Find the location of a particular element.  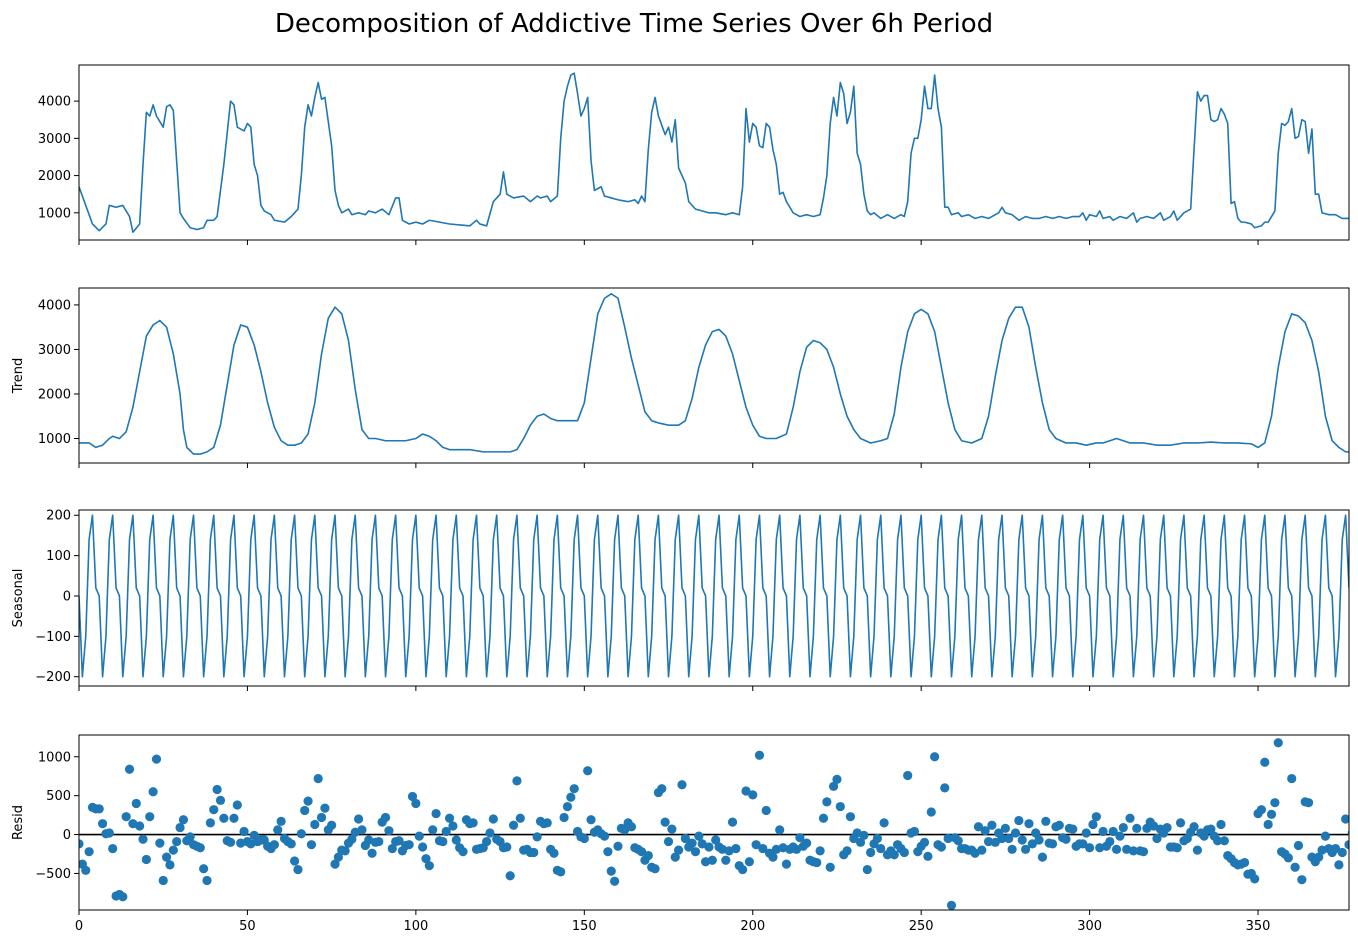

y-axis-label: Seasonal is located at coordinates (18, 598).